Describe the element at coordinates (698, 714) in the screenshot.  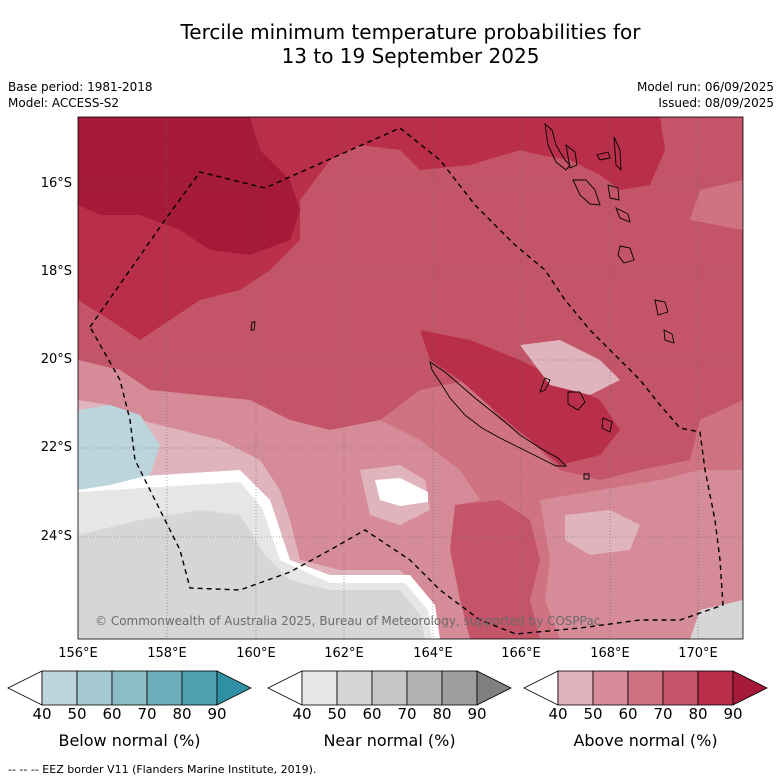
I see `above-colorbar-tick: 80` at that location.